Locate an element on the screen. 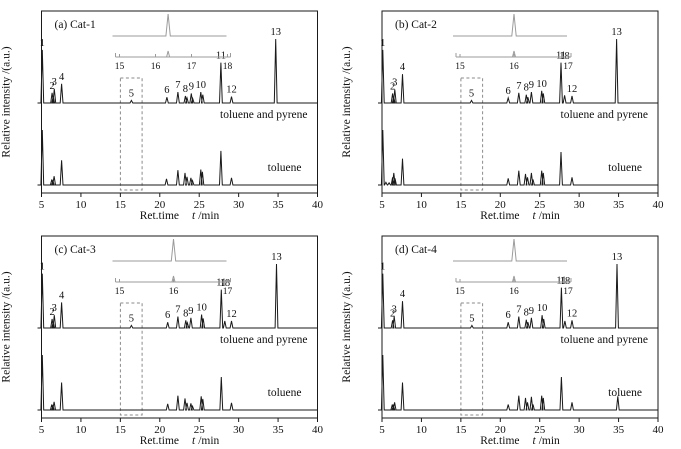 The height and width of the screenshot is (449, 681). x-tick-label: 15 is located at coordinates (121, 205).